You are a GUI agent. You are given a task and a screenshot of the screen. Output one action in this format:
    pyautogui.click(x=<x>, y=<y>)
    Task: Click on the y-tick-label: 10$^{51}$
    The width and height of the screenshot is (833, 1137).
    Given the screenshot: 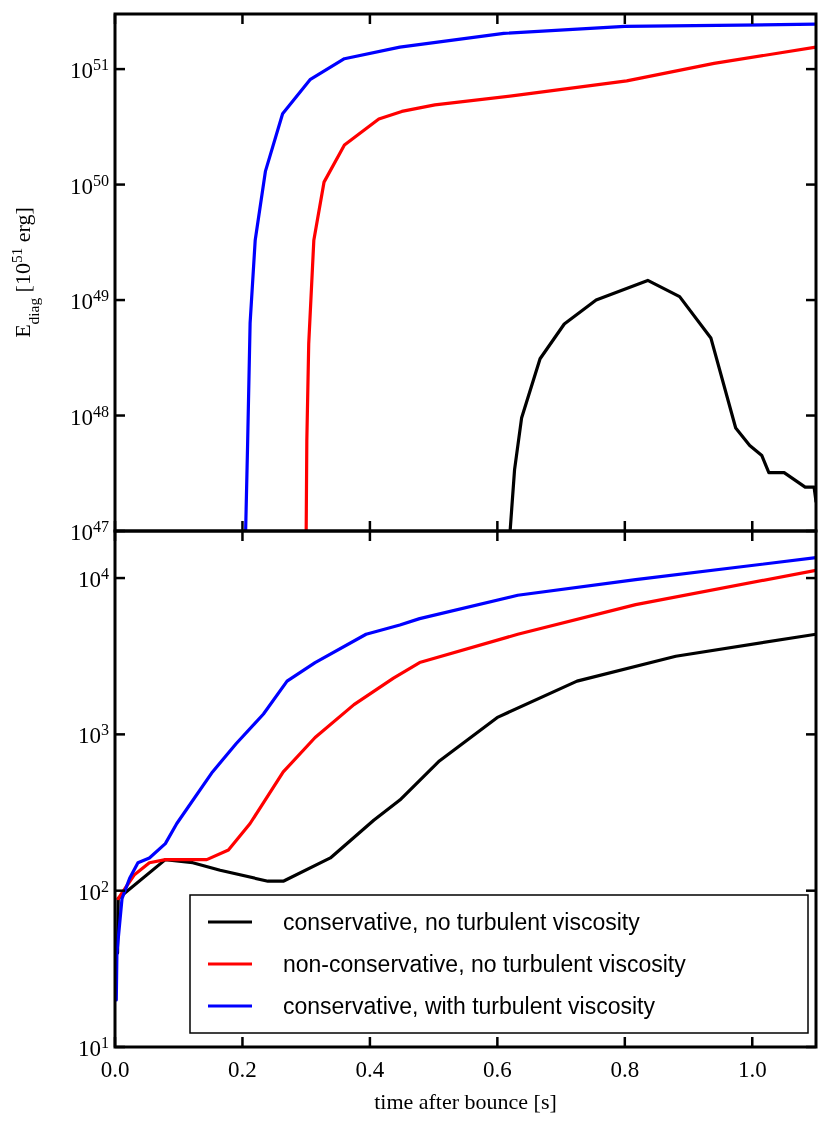 What is the action you would take?
    pyautogui.click(x=89, y=69)
    